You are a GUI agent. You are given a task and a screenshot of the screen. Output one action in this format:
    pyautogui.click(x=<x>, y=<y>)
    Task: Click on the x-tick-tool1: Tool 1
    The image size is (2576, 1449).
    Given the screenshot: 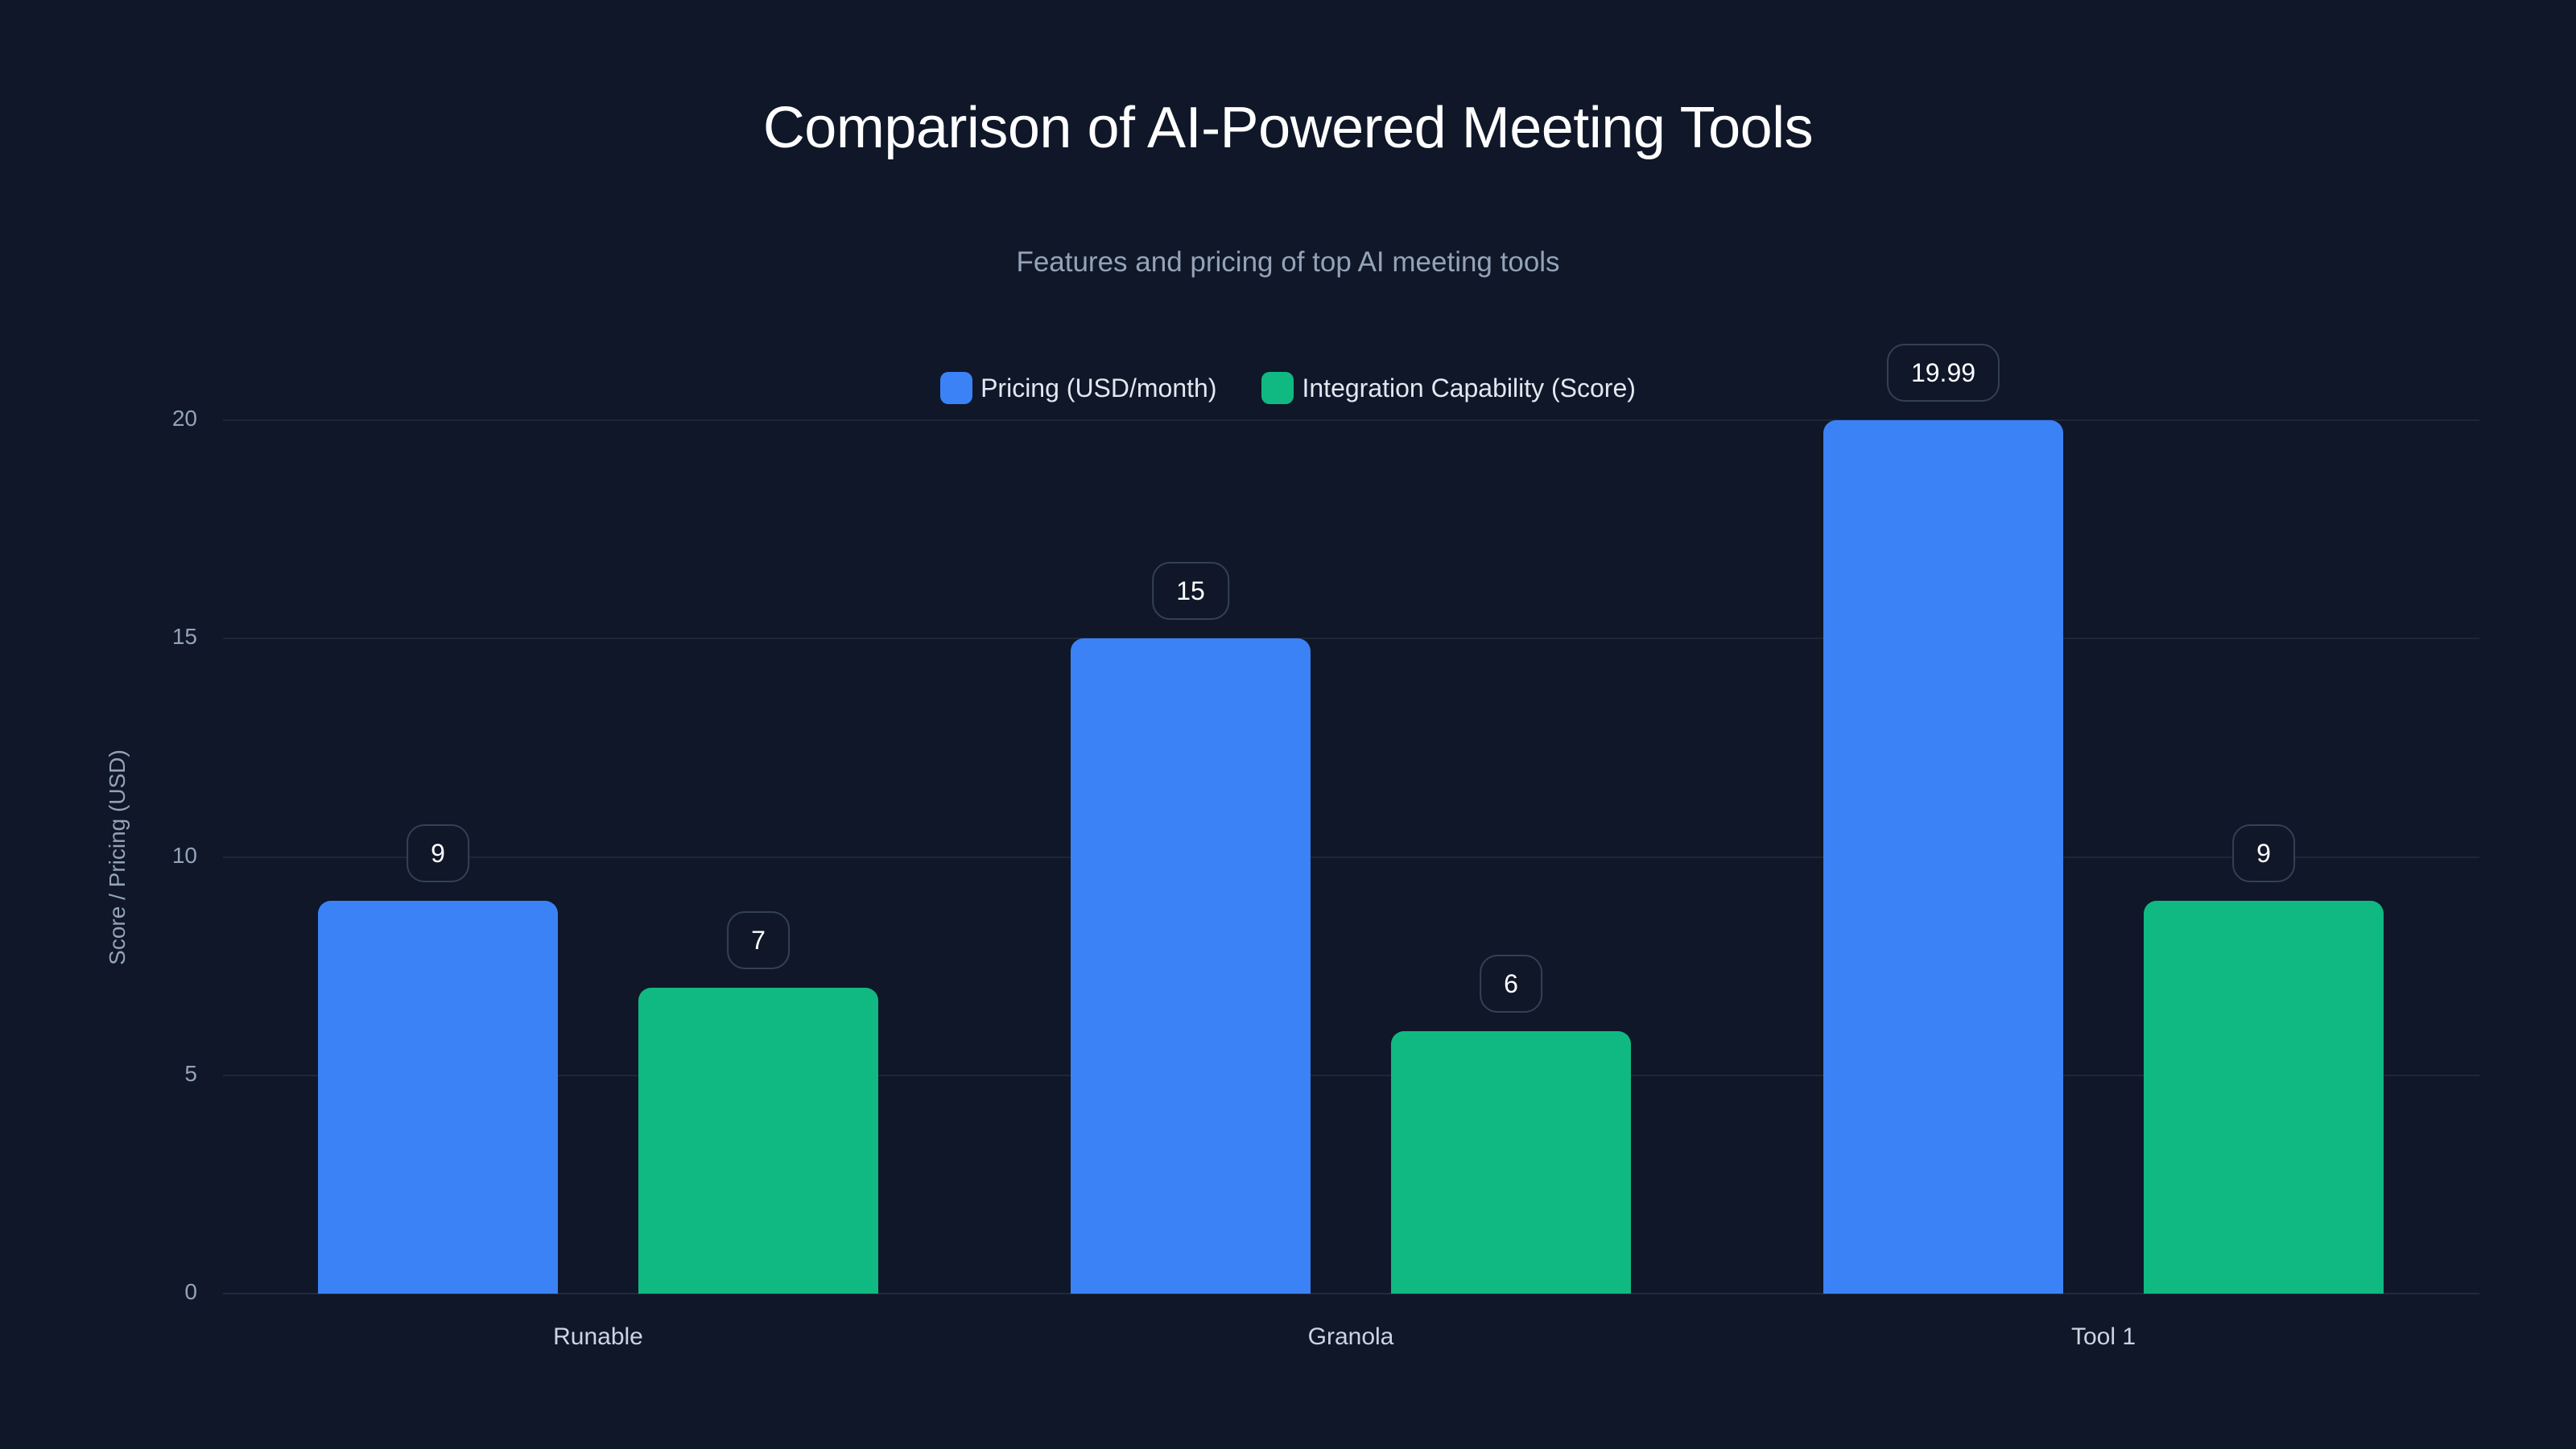 What is the action you would take?
    pyautogui.click(x=2103, y=1336)
    